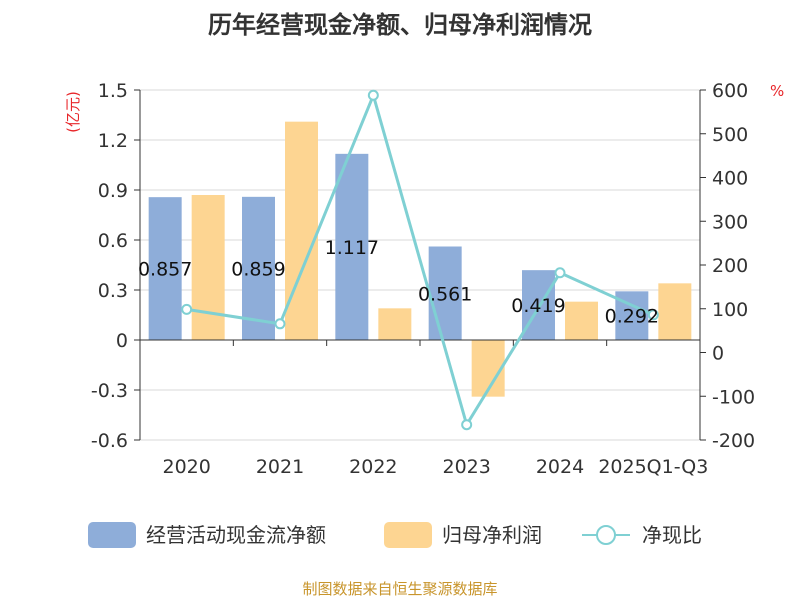 The image size is (800, 600). Describe the element at coordinates (186, 467) in the screenshot. I see `category-label: 2020` at that location.